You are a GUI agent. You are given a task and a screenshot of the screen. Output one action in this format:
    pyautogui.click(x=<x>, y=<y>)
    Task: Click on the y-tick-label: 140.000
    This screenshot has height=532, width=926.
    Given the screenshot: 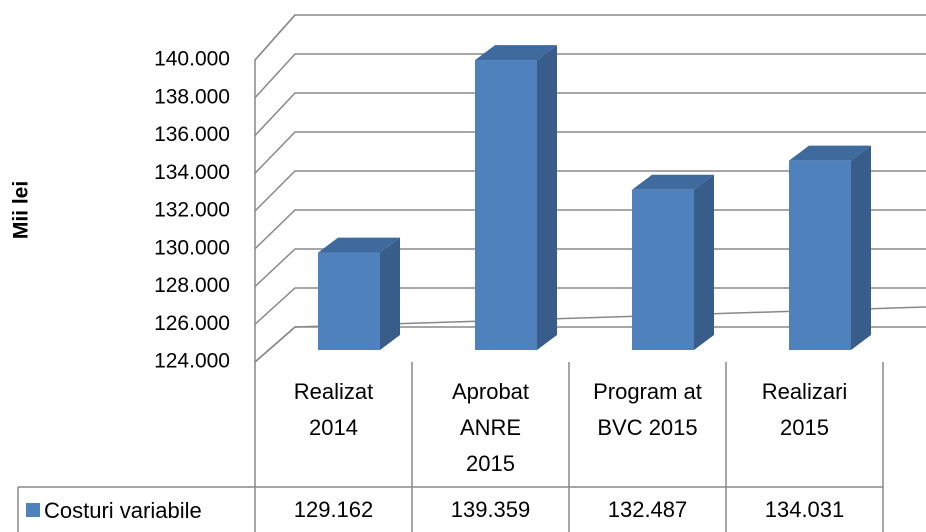 What is the action you would take?
    pyautogui.click(x=192, y=59)
    